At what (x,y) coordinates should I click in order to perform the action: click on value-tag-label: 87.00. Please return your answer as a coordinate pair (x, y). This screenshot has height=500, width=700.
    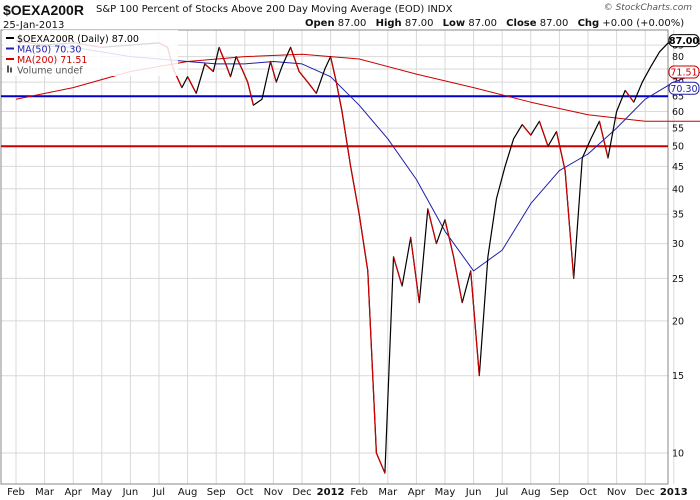
    Looking at the image, I should click on (684, 41).